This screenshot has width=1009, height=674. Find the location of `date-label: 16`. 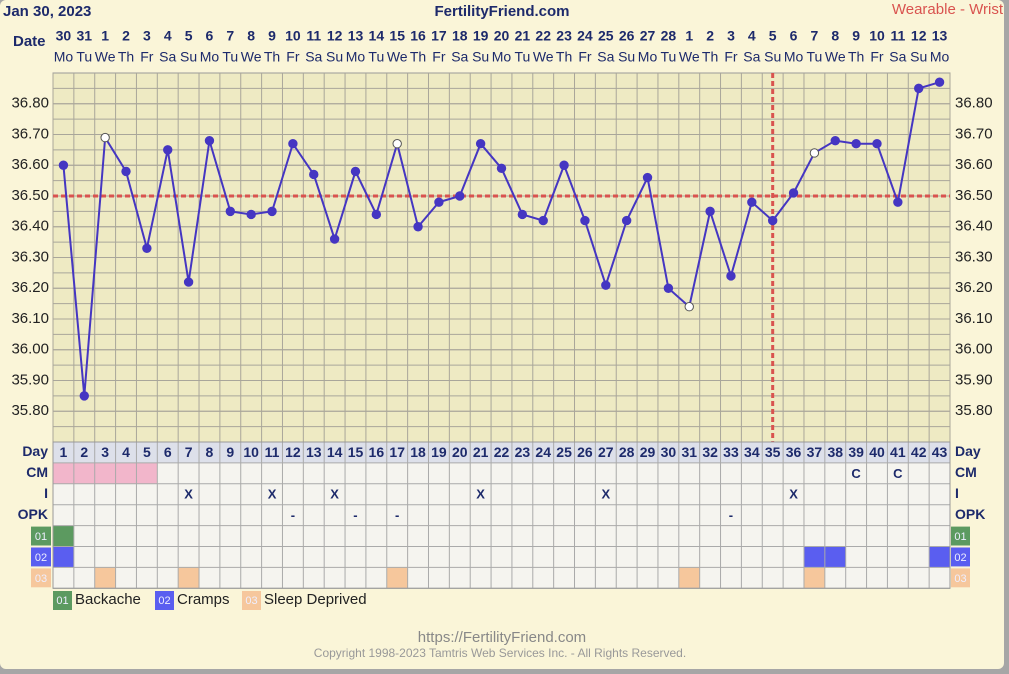

date-label: 16 is located at coordinates (418, 36).